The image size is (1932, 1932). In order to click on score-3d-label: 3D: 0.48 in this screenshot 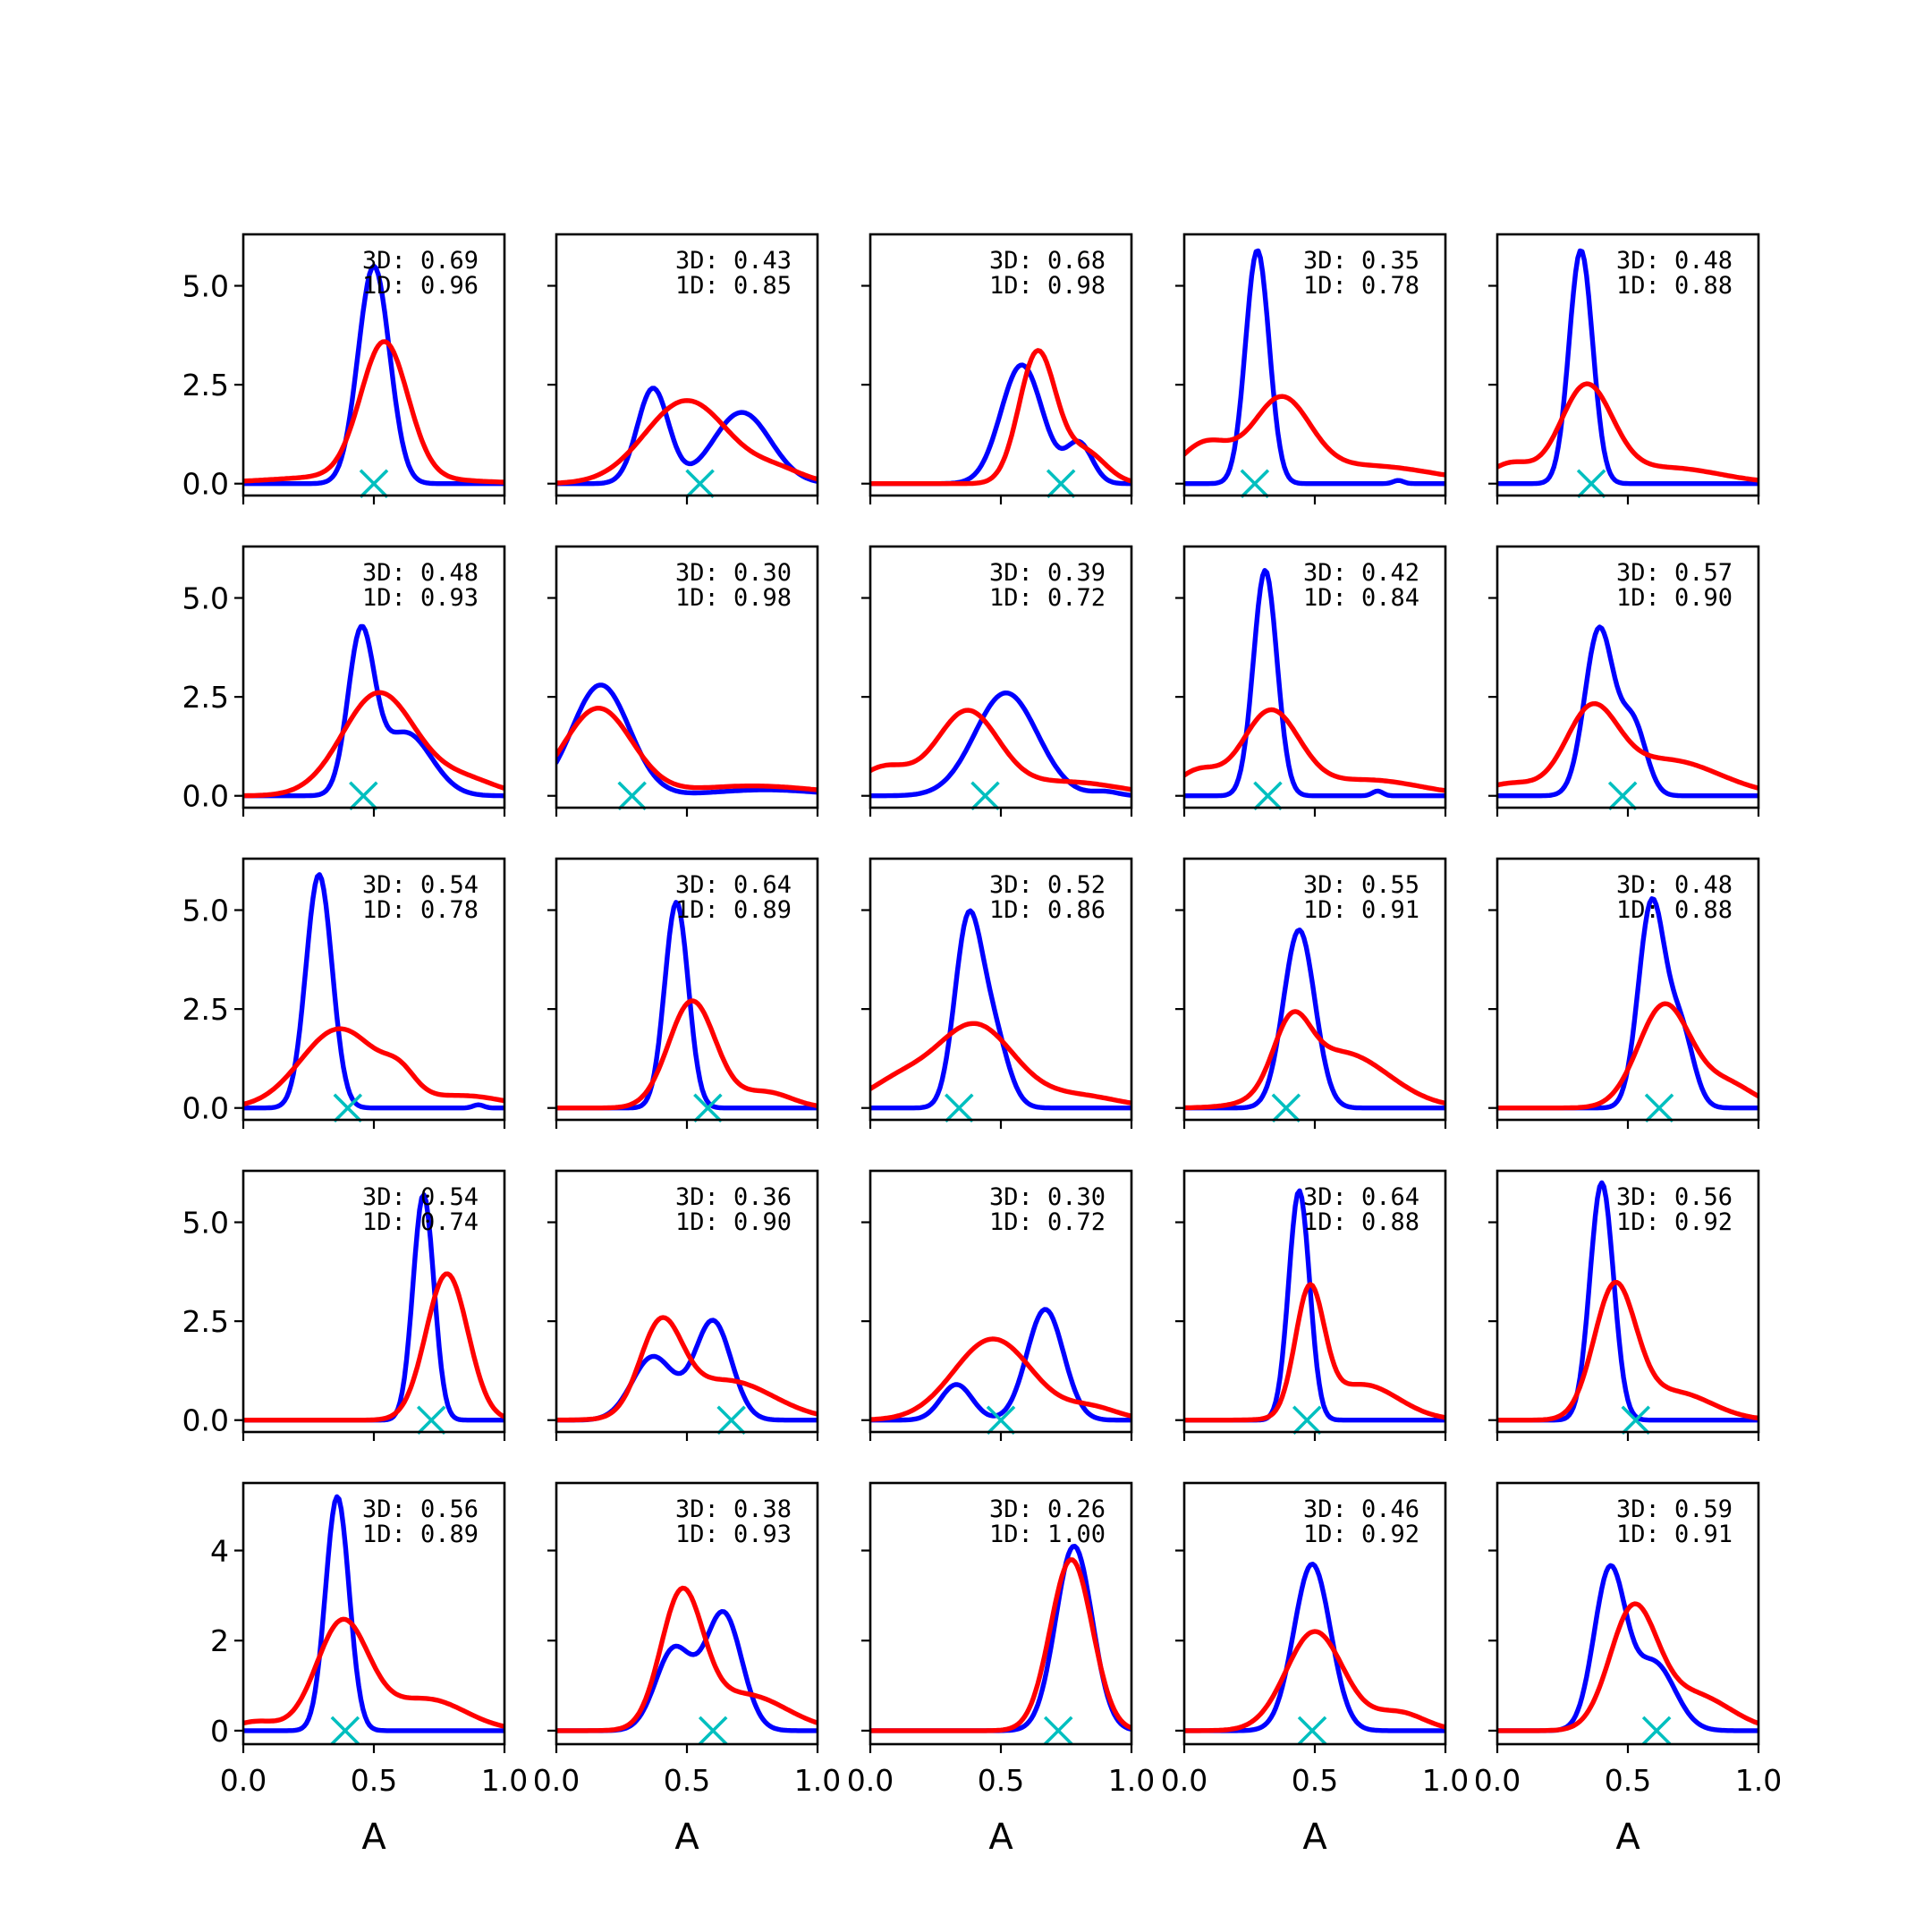, I will do `click(1674, 261)`.